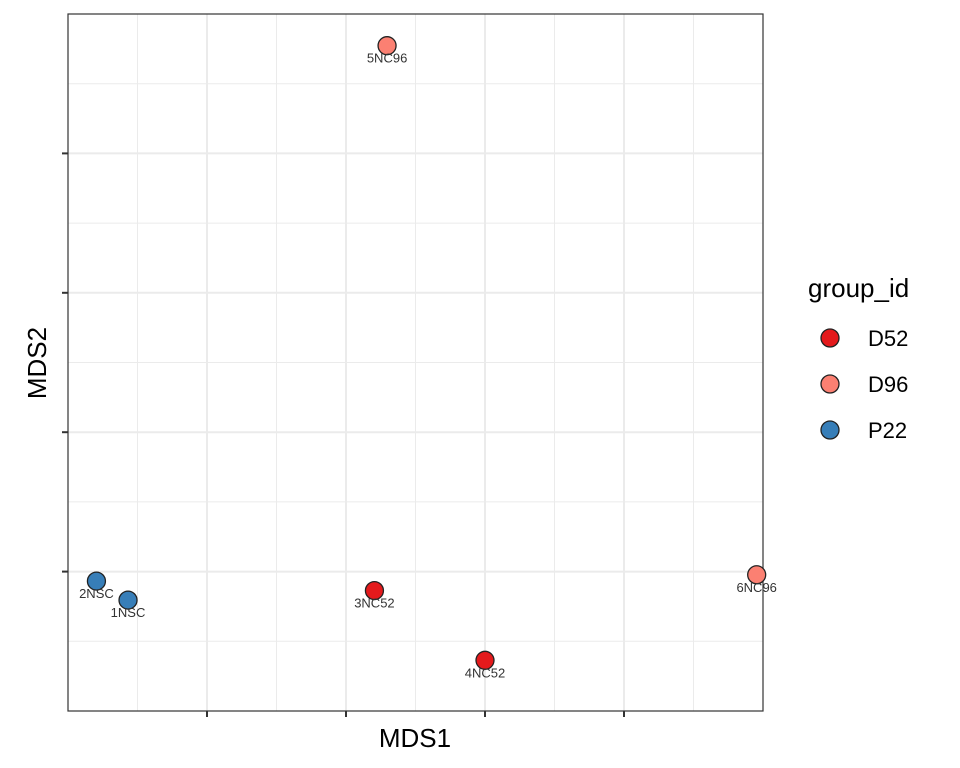 This screenshot has height=768, width=960. I want to click on legend-label: D96, so click(888, 384).